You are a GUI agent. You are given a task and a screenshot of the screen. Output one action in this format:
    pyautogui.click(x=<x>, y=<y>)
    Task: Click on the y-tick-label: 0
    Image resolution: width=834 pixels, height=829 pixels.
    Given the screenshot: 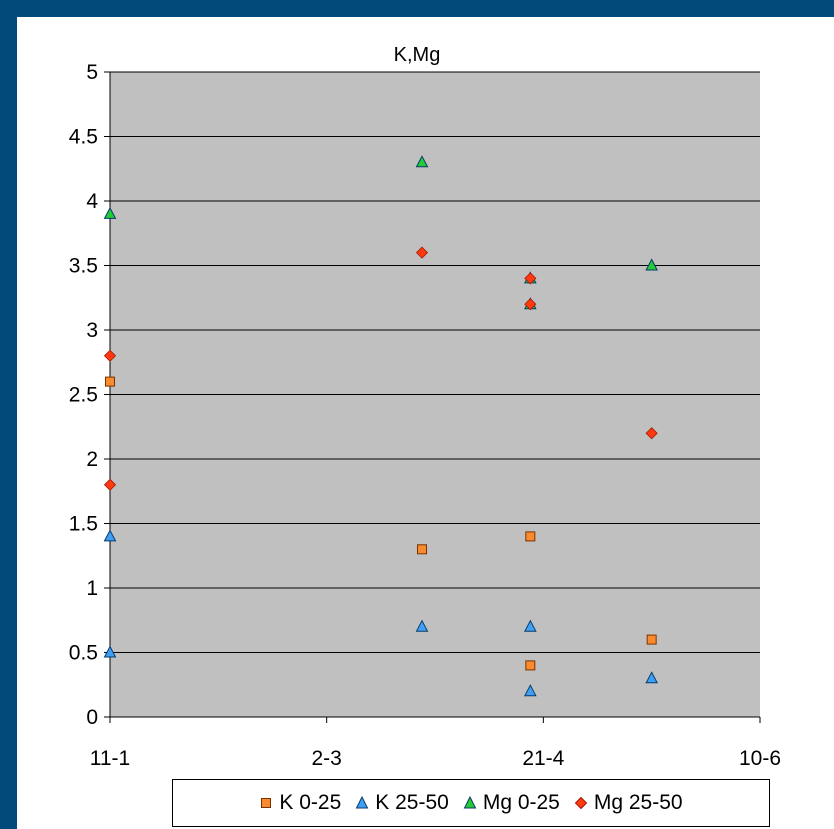 What is the action you would take?
    pyautogui.click(x=92, y=717)
    